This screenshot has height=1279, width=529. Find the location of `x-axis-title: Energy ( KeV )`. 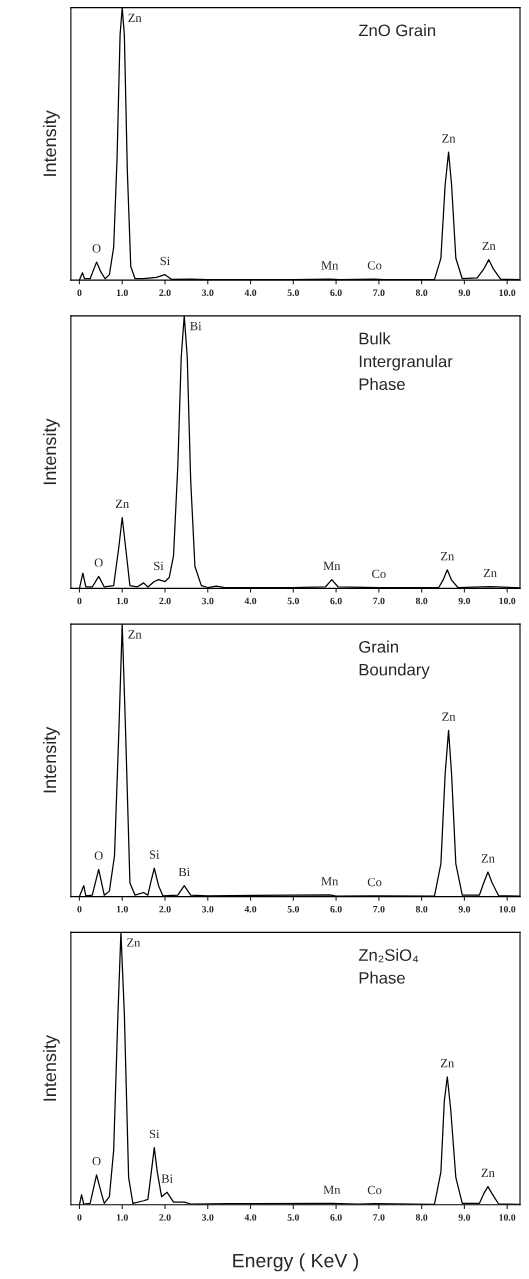

x-axis-title: Energy ( KeV ) is located at coordinates (295, 1262).